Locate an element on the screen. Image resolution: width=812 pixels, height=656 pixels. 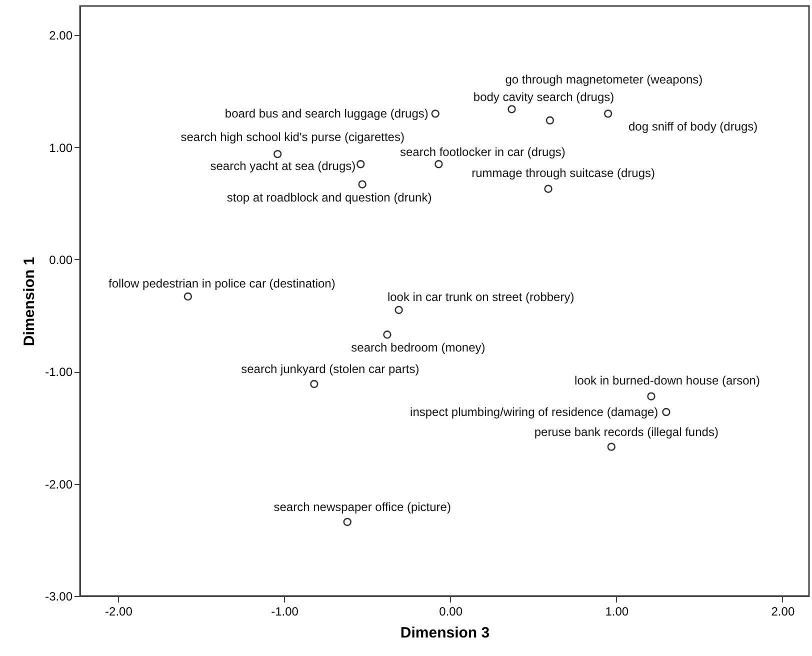
x-tick-label: -1.00 is located at coordinates (285, 611).